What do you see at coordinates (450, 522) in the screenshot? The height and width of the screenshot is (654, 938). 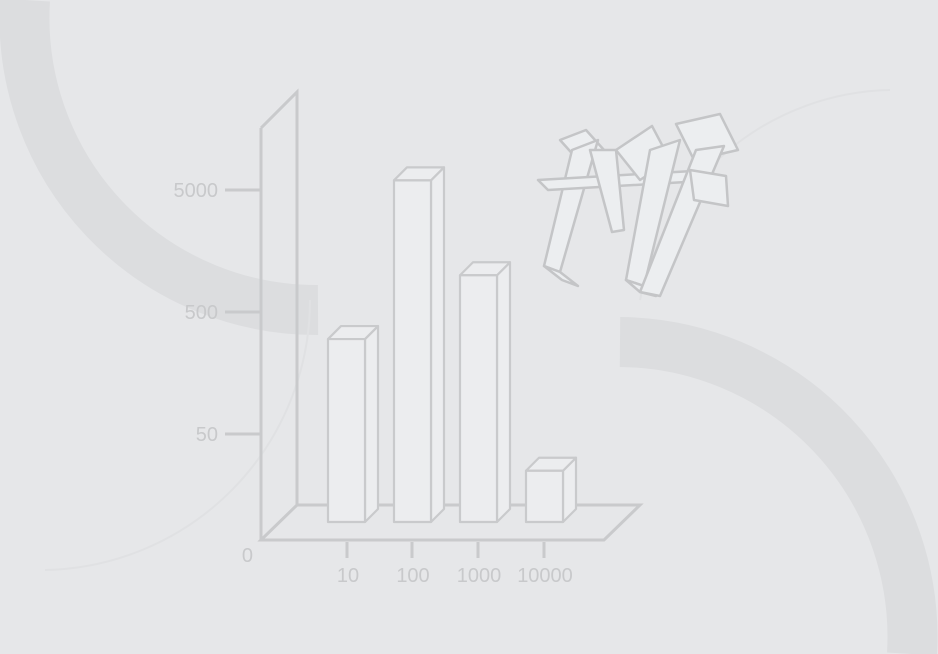 I see `floor` at bounding box center [450, 522].